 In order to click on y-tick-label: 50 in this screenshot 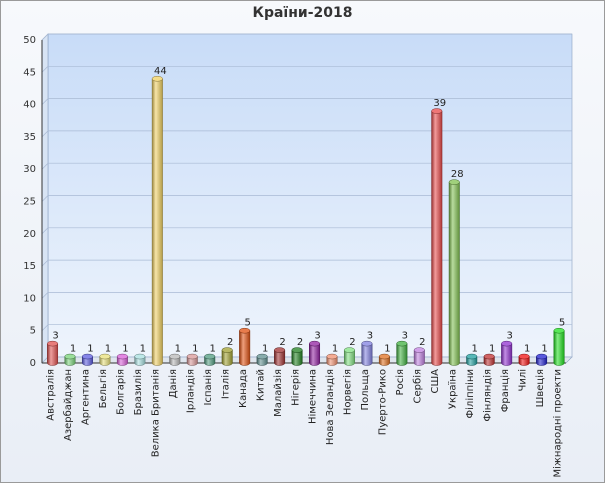, I will do `click(29, 40)`.